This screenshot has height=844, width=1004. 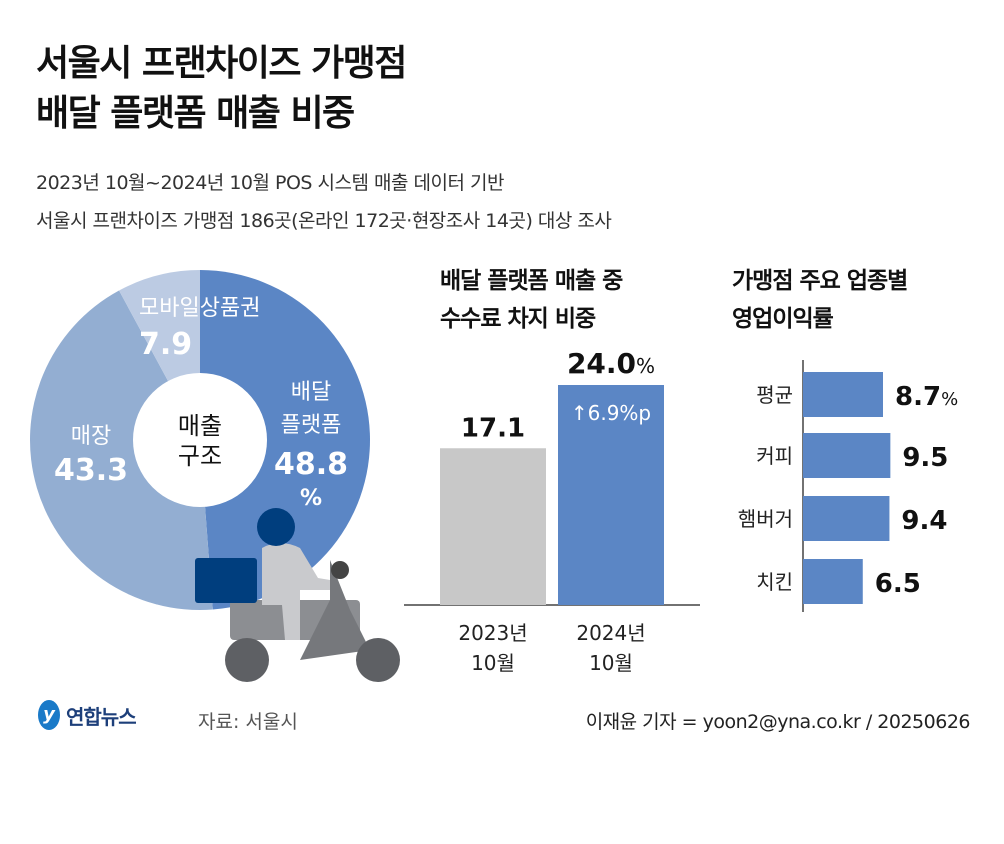 What do you see at coordinates (311, 464) in the screenshot?
I see `pie-value-delivery: 48.8` at bounding box center [311, 464].